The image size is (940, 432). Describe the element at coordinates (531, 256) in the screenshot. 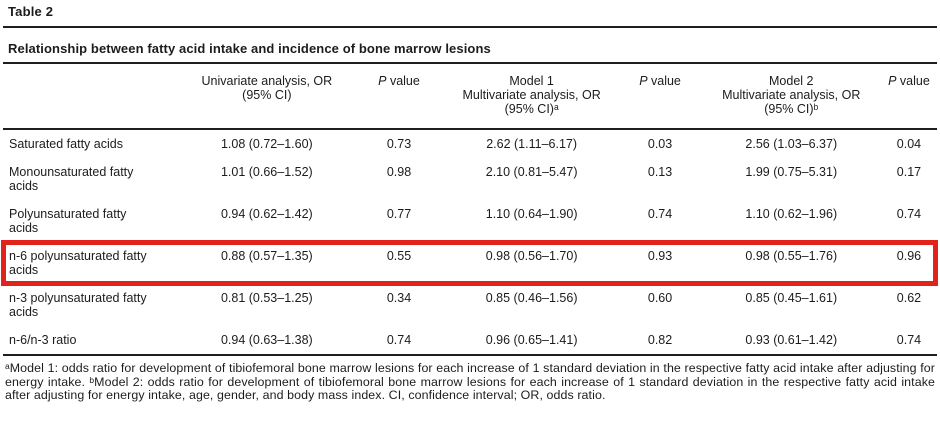

I see `cell: 0.98 (0.56–1.70)` at that location.